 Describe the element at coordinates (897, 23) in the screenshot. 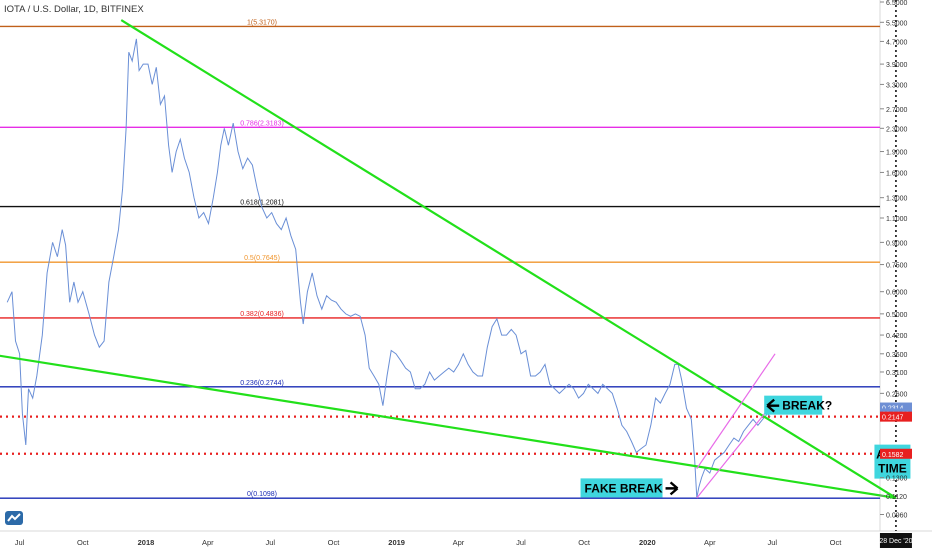

I see `y-tick-label: 5.5000` at that location.